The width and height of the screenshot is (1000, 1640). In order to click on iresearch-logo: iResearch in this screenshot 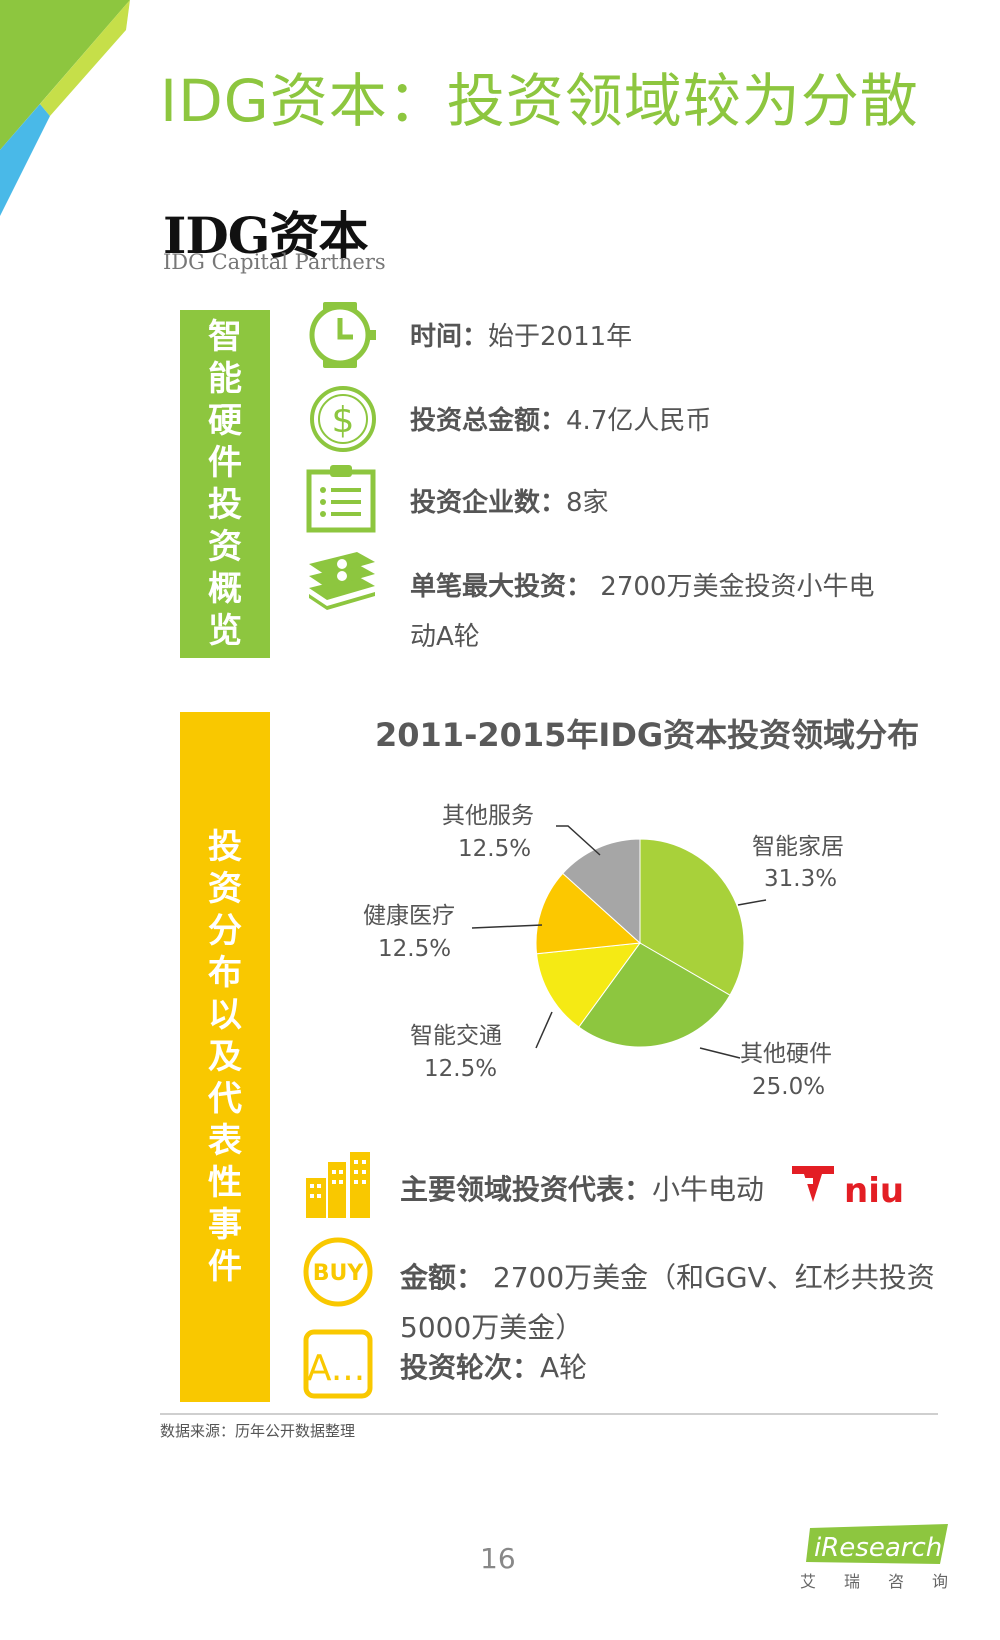, I will do `click(877, 1544)`.